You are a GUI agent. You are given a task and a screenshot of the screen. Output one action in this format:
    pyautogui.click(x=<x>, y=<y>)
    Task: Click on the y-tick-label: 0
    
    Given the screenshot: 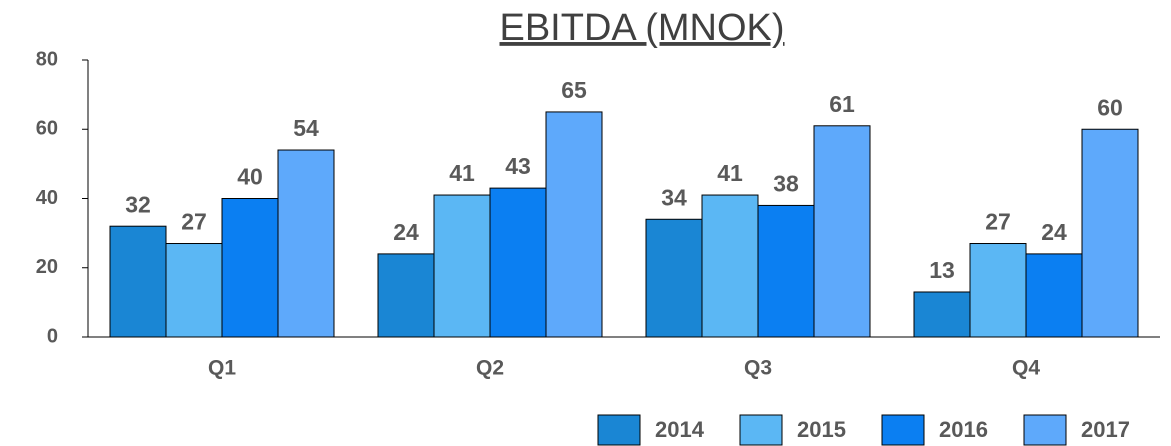 What is the action you would take?
    pyautogui.click(x=52, y=336)
    